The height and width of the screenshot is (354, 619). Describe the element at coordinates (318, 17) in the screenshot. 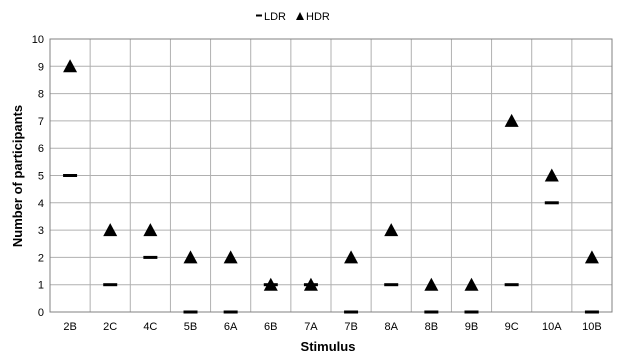

I see `legend-hdr-label: HDR` at that location.